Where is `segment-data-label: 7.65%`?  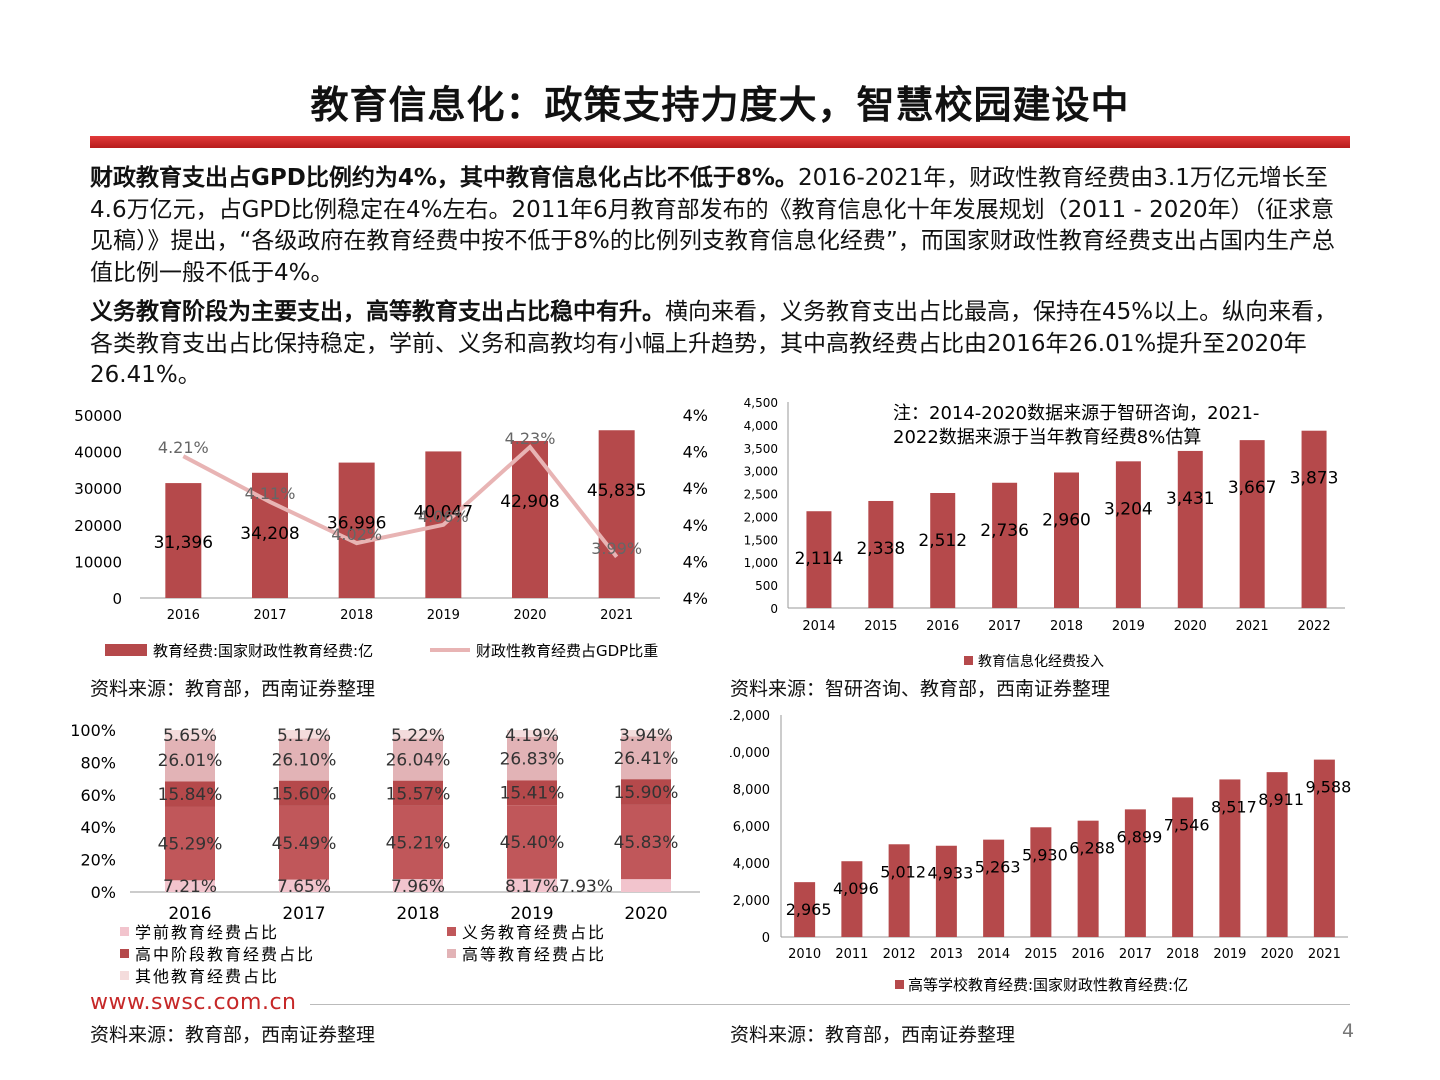 segment-data-label: 7.65% is located at coordinates (304, 887).